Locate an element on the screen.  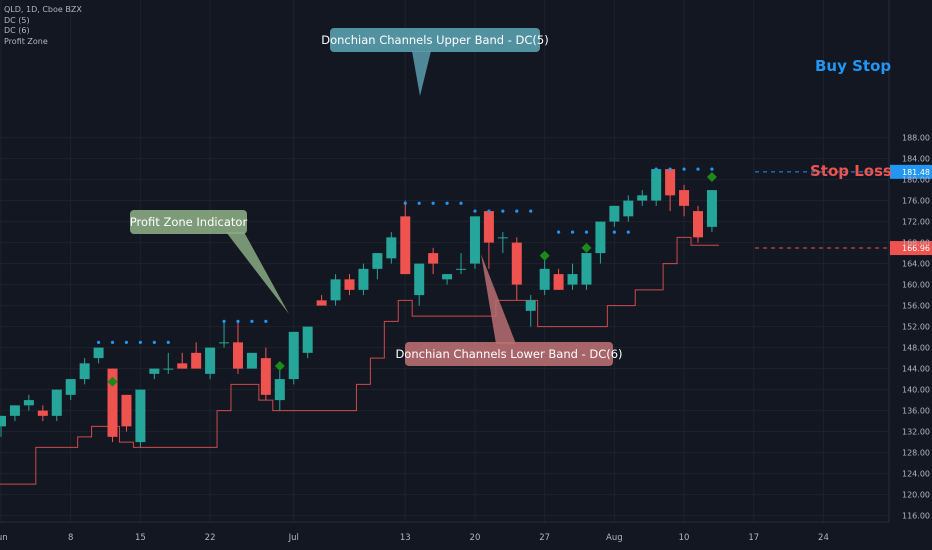
y-tick-label: 164.00 is located at coordinates (916, 264).